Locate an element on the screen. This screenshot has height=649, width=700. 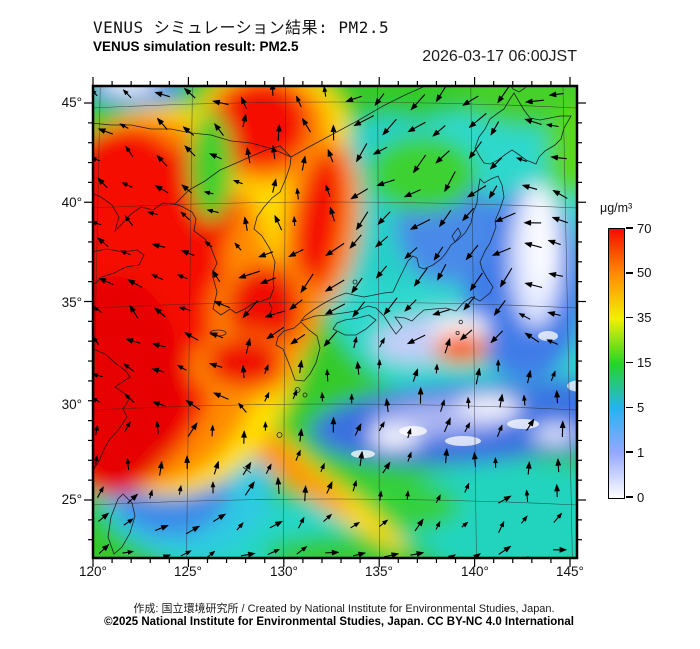
colorbar-unit-label: μg/m³ is located at coordinates (616, 208).